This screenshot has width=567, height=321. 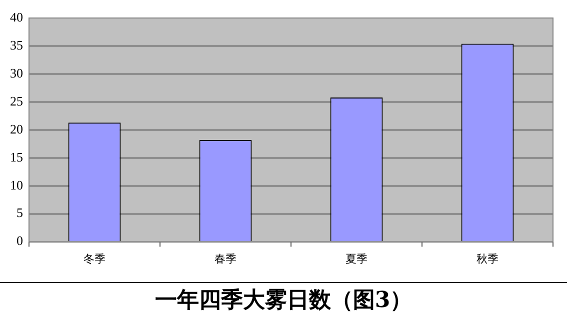 I want to click on y-tick-label: 0, so click(x=19, y=240).